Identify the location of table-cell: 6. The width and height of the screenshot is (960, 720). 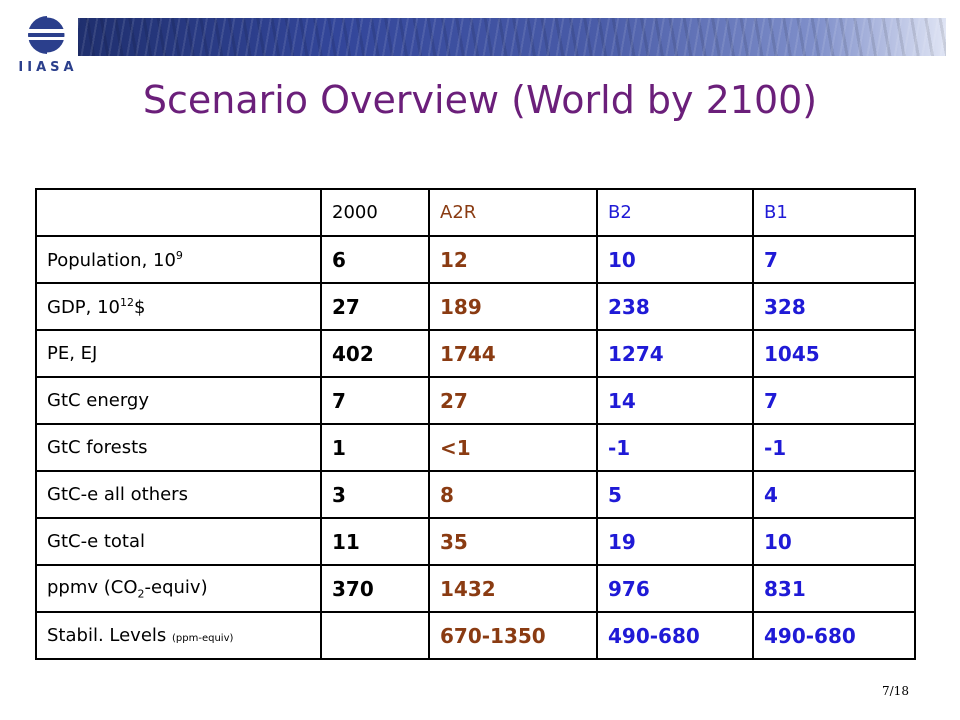
(375, 259).